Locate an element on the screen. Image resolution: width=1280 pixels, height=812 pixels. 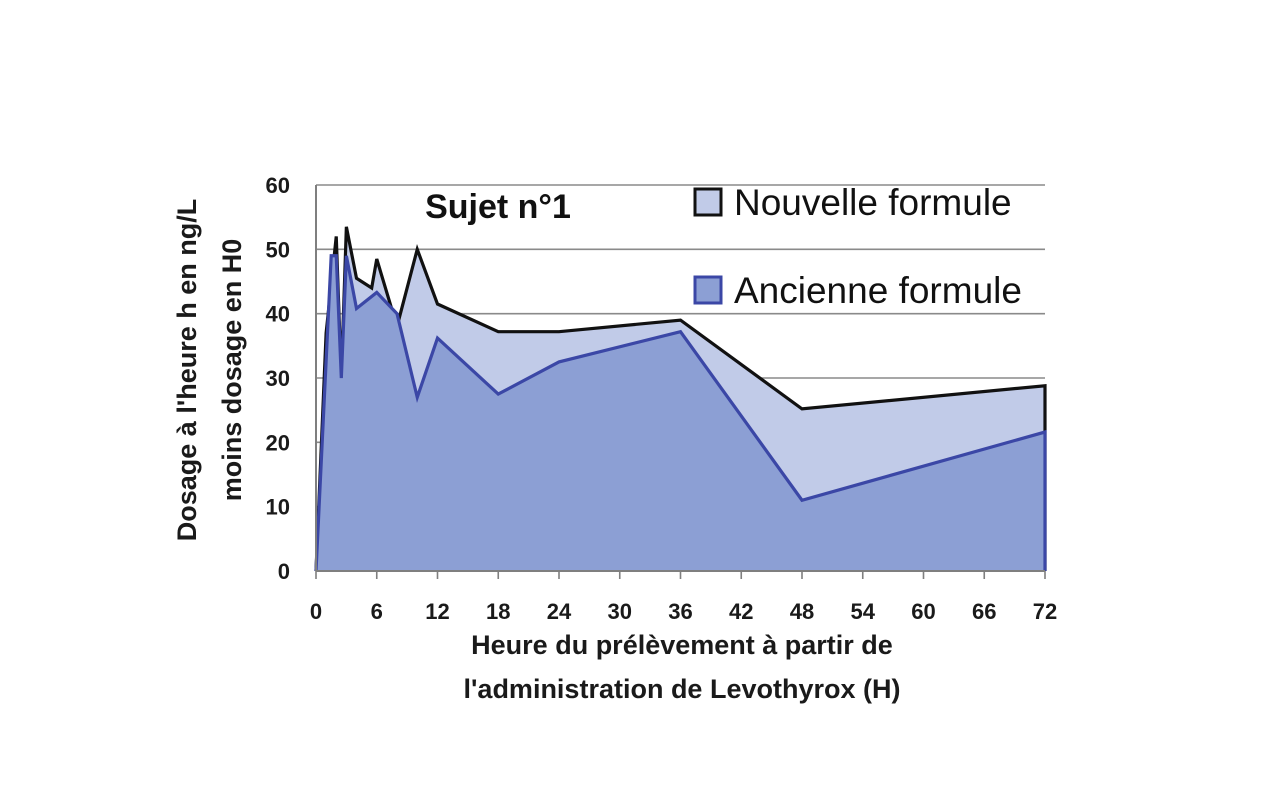
legend: Nouvelle formule Ancienne formule is located at coordinates (857, 246).